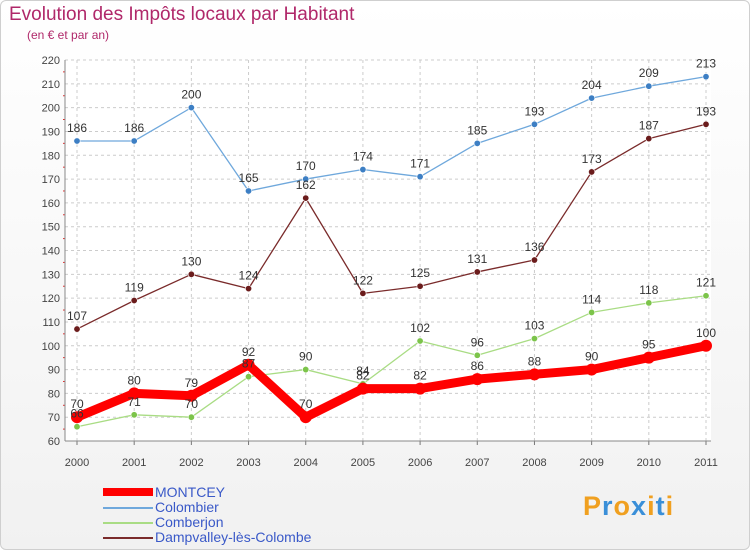 The image size is (750, 550). I want to click on data-label-montcey: 90, so click(592, 357).